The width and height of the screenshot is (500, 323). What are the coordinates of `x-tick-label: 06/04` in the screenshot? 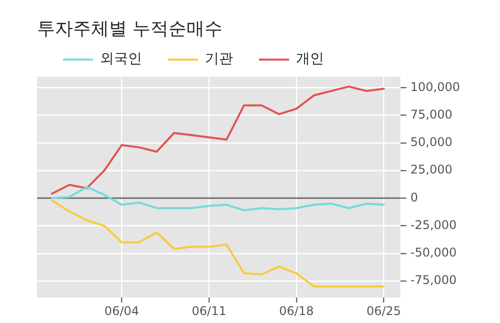 It's located at (122, 311).